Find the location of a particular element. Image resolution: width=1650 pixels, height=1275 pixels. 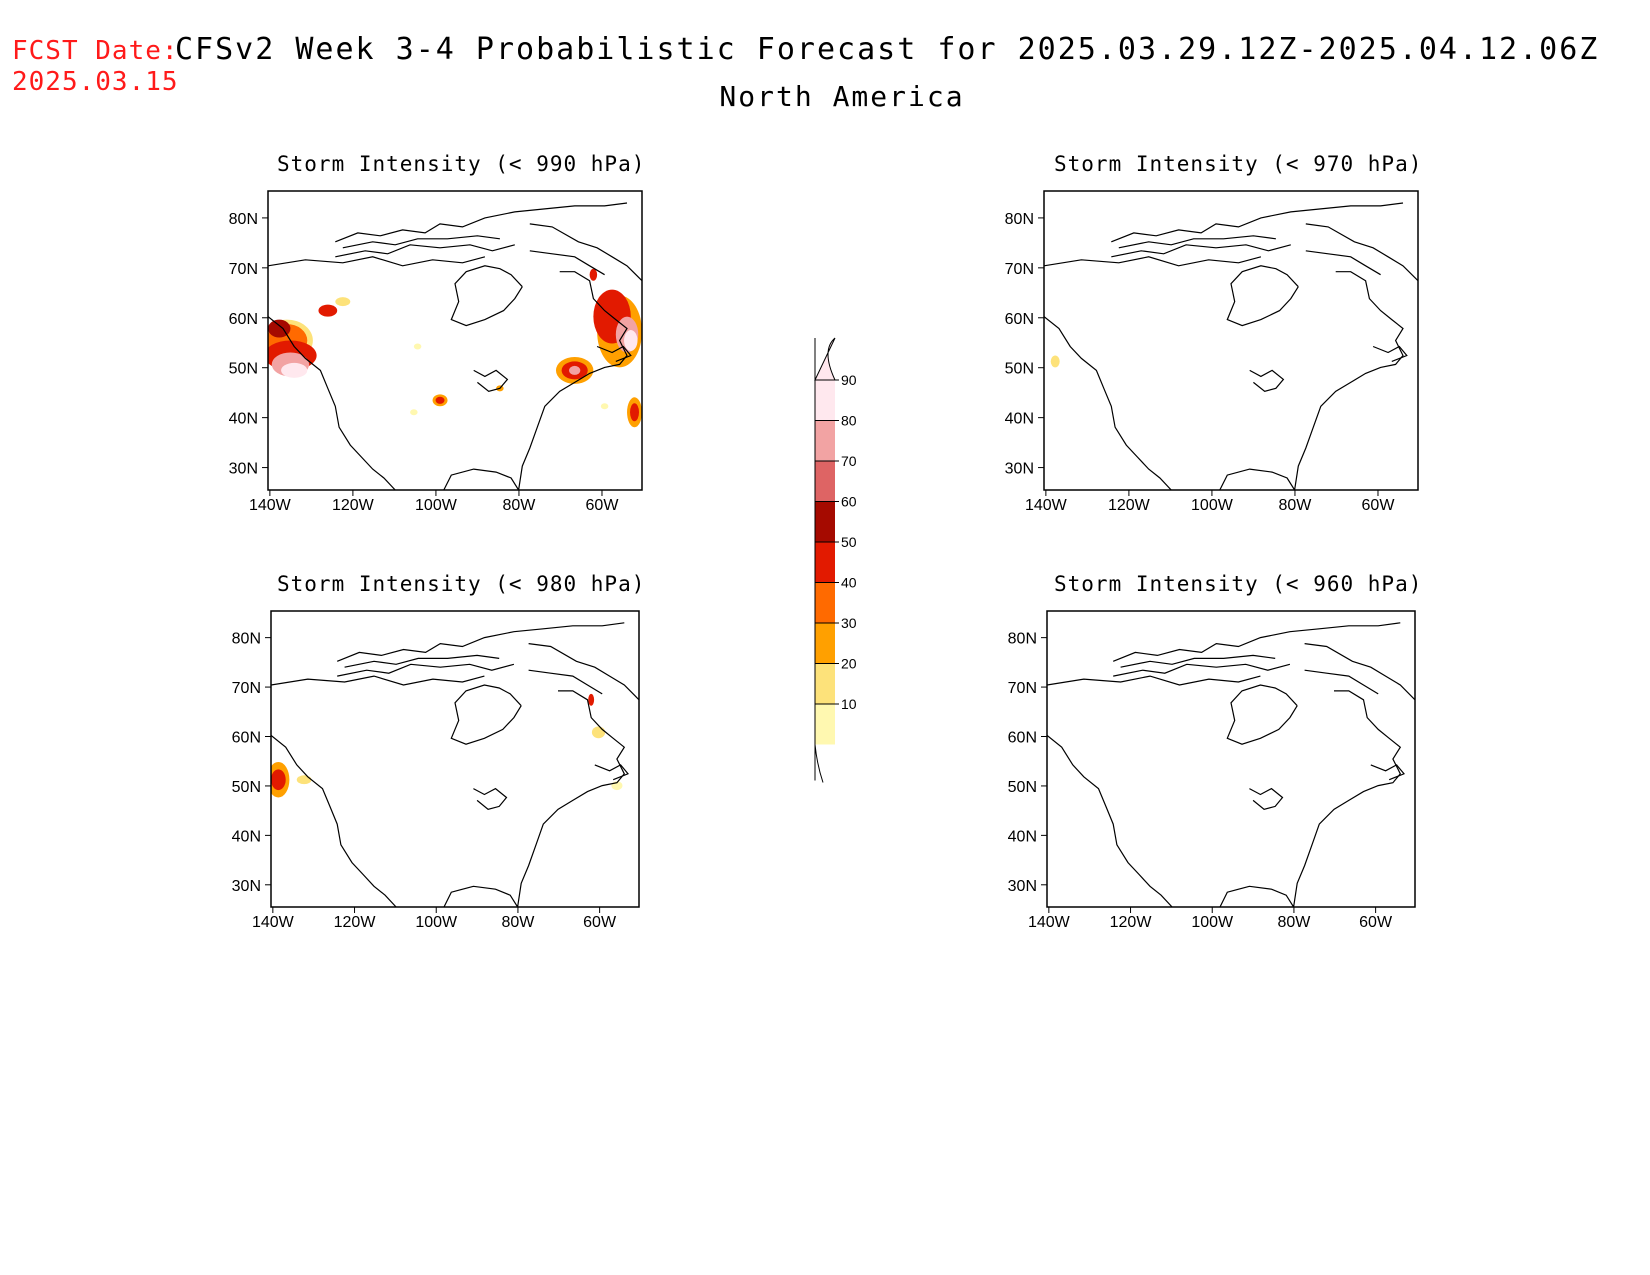

colorbar: 90 80 70 60 50 40 30 20 10 is located at coordinates (835, 560).